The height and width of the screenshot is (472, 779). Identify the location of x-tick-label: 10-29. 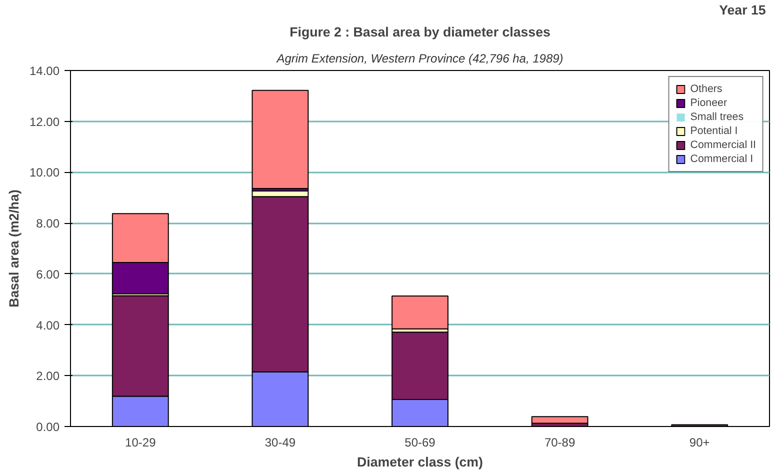
(140, 443).